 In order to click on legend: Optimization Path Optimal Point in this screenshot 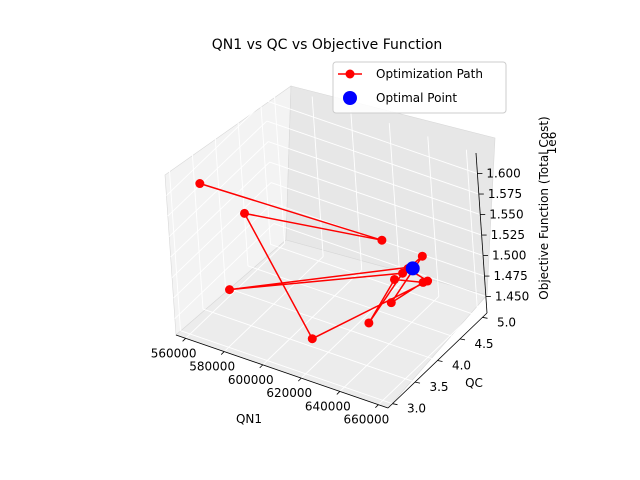, I will do `click(419, 87)`.